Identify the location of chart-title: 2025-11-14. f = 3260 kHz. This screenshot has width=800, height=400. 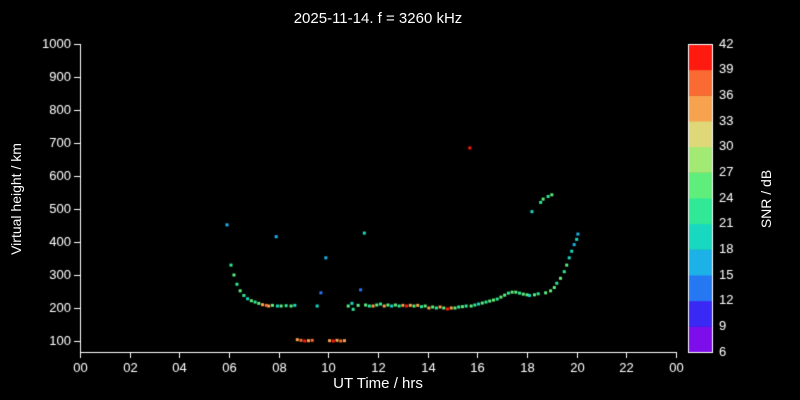
(378, 18).